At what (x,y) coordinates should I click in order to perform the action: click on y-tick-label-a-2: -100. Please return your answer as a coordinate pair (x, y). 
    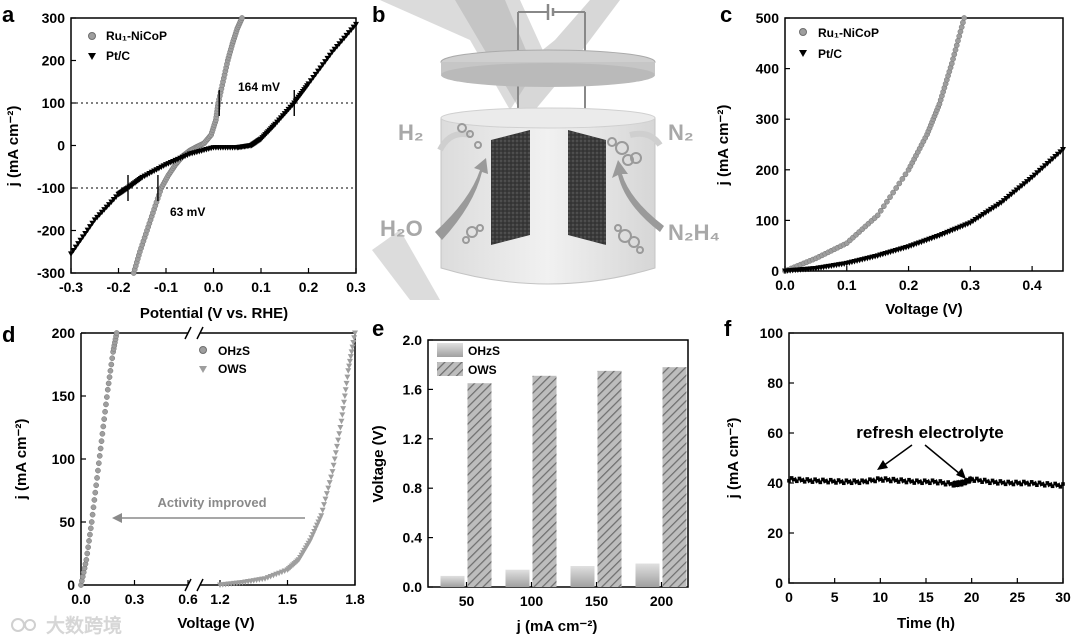
    Looking at the image, I should click on (51, 188).